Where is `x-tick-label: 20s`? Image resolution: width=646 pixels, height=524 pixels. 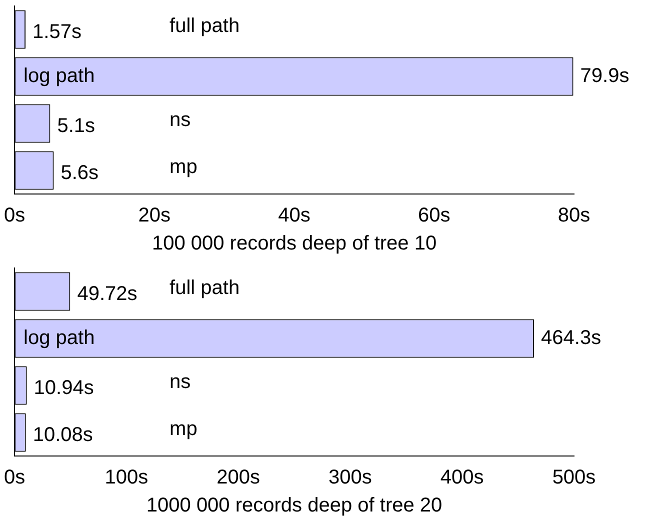
x-tick-label: 20s is located at coordinates (154, 215).